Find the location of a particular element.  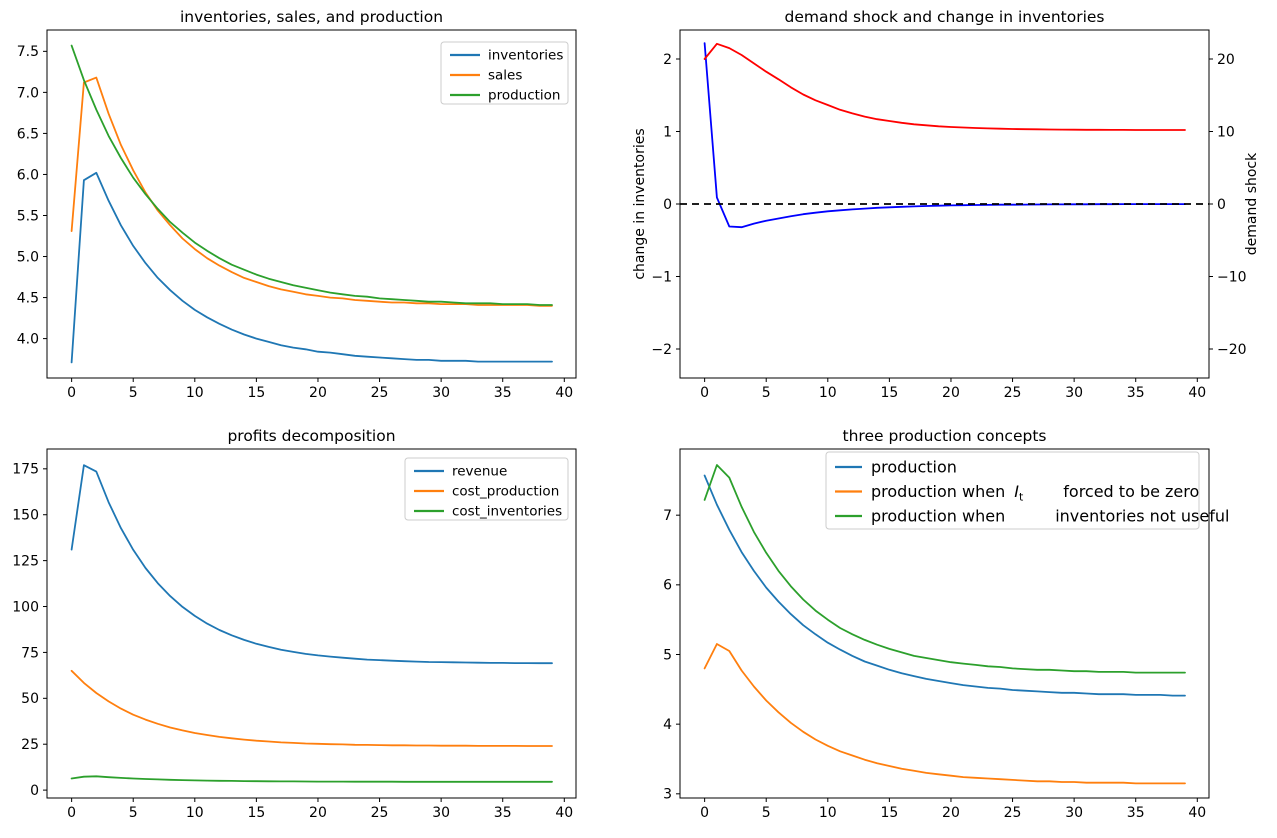

chart-title: demand shock and change in inventories is located at coordinates (945, 17).